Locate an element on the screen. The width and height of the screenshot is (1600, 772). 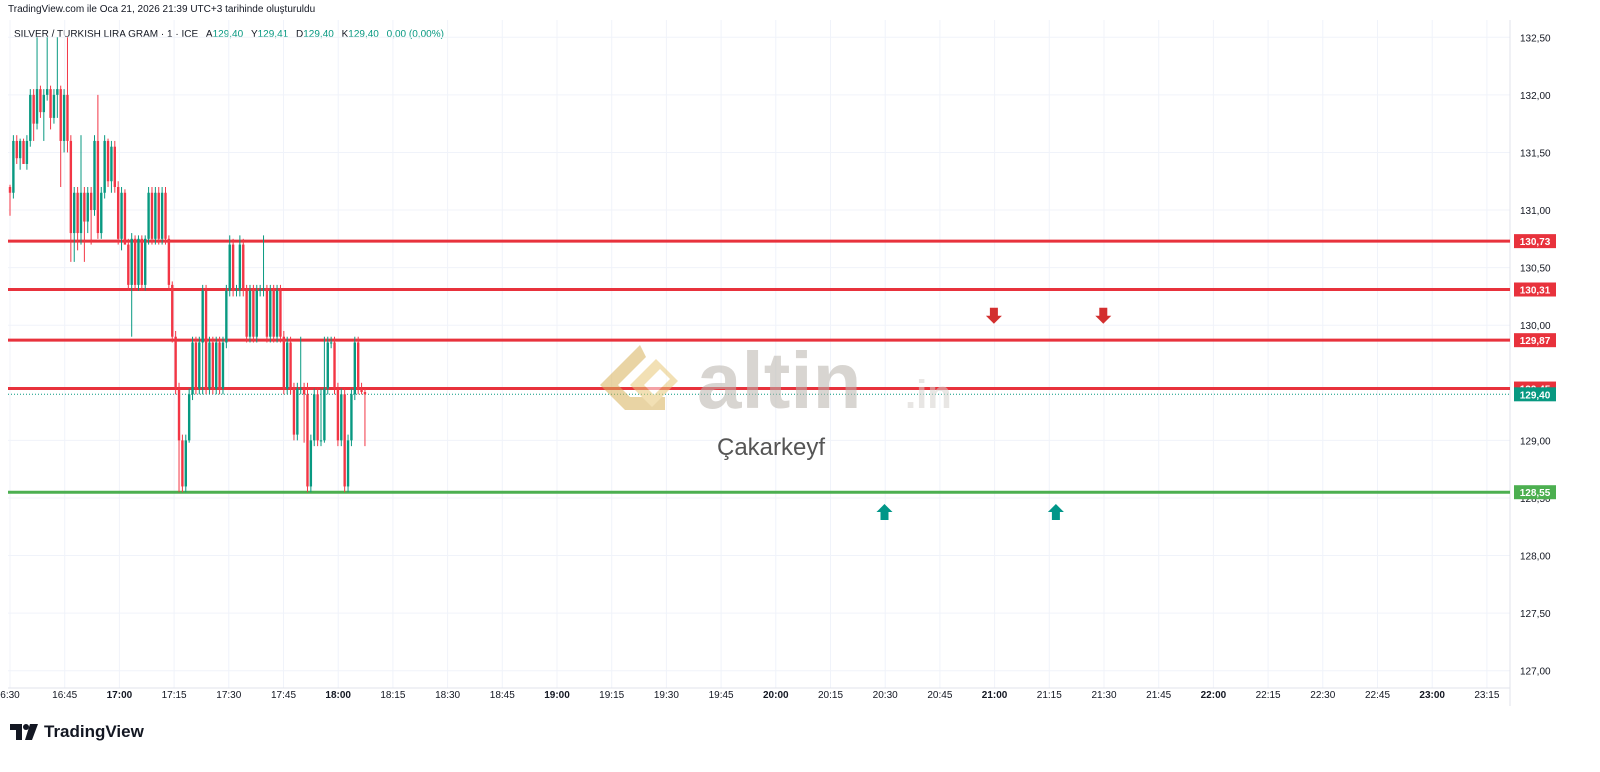
time-tick-label: 20:30 is located at coordinates (885, 695).